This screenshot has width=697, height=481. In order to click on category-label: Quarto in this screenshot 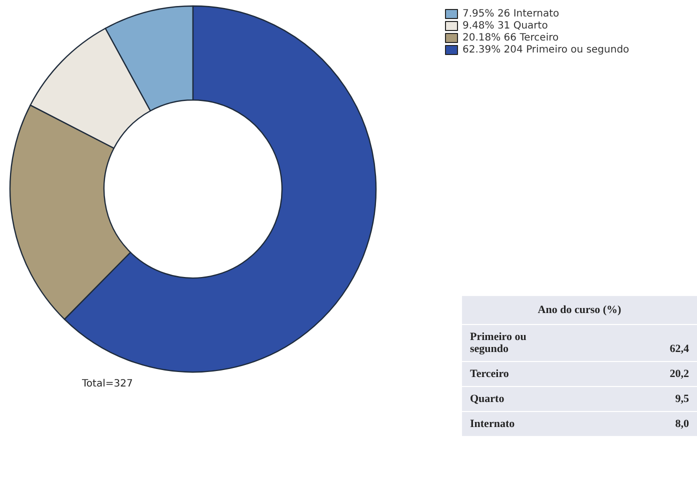, I will do `click(515, 399)`.